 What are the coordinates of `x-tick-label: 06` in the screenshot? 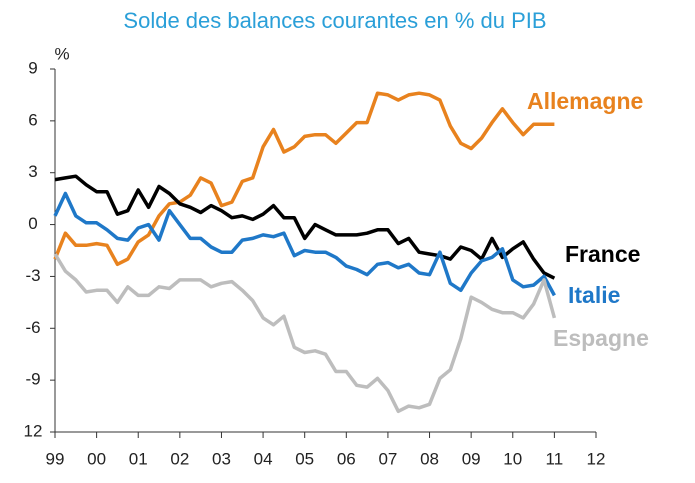 It's located at (346, 458).